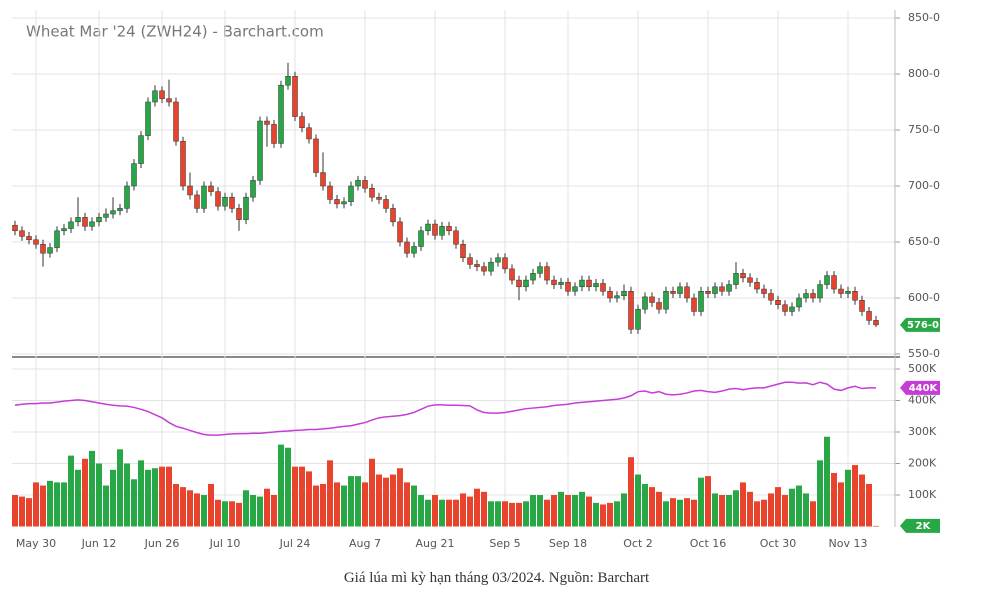 The height and width of the screenshot is (600, 993). What do you see at coordinates (922, 463) in the screenshot?
I see `y2-tick-label: 200K` at bounding box center [922, 463].